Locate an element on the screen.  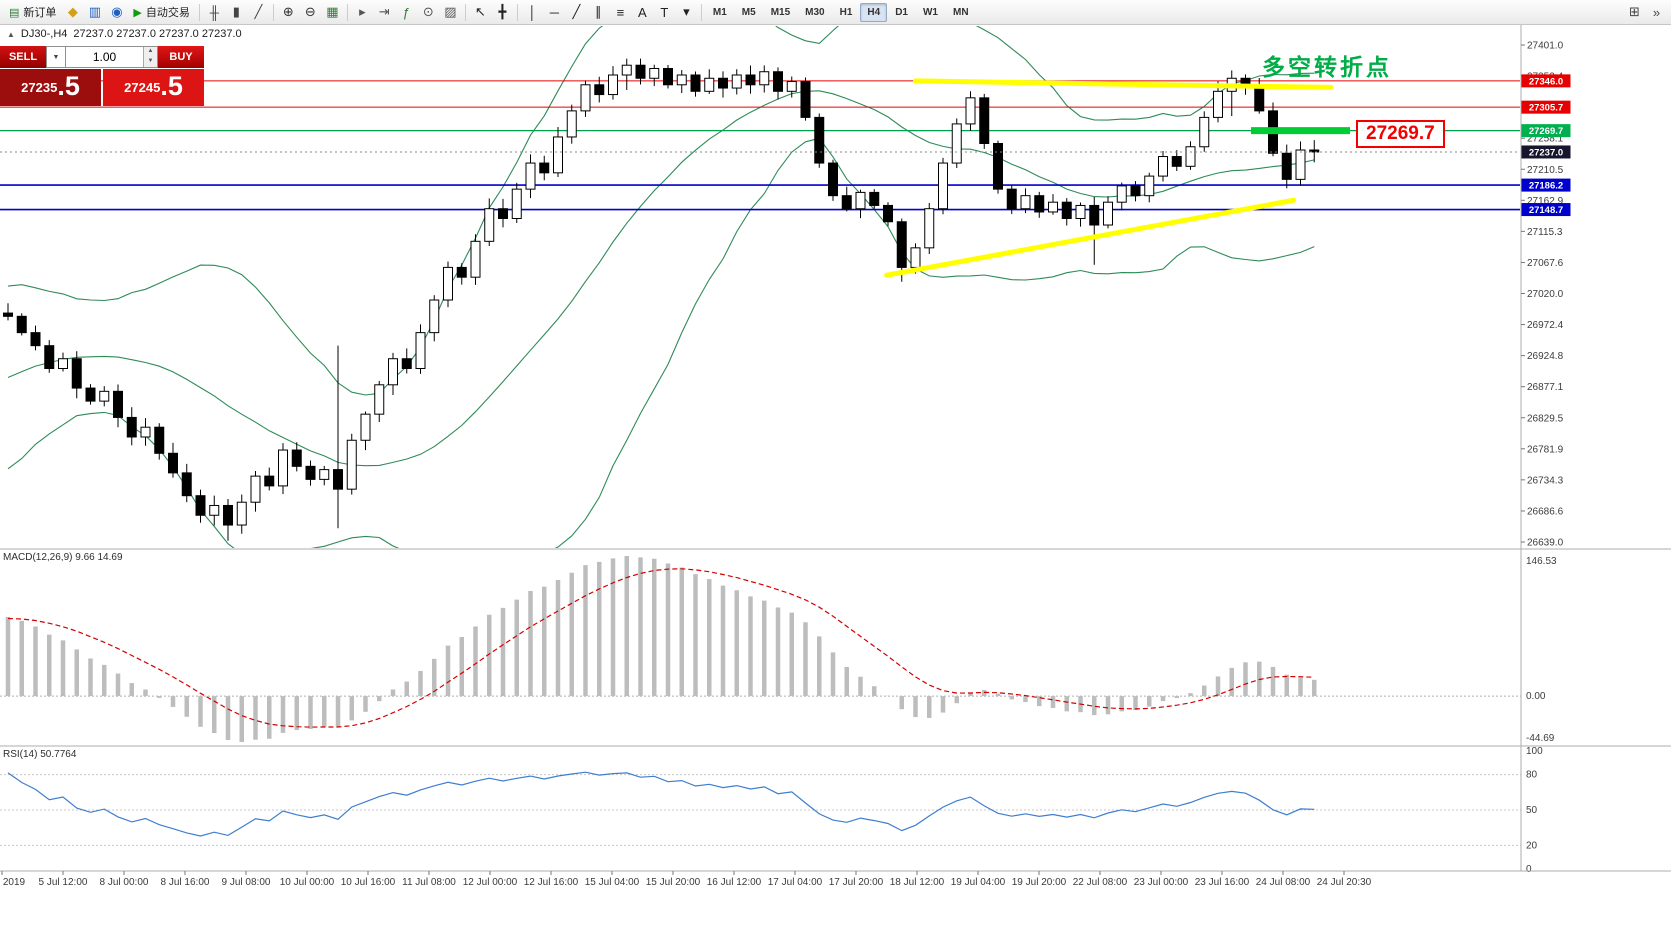
periods-button: ⊙ is located at coordinates (428, 12).